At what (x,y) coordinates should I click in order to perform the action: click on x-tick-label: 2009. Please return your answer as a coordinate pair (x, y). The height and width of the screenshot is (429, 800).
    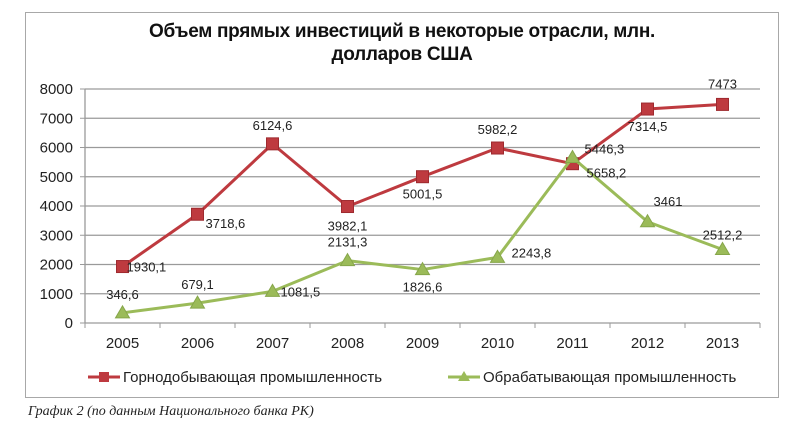
    Looking at the image, I should click on (422, 343).